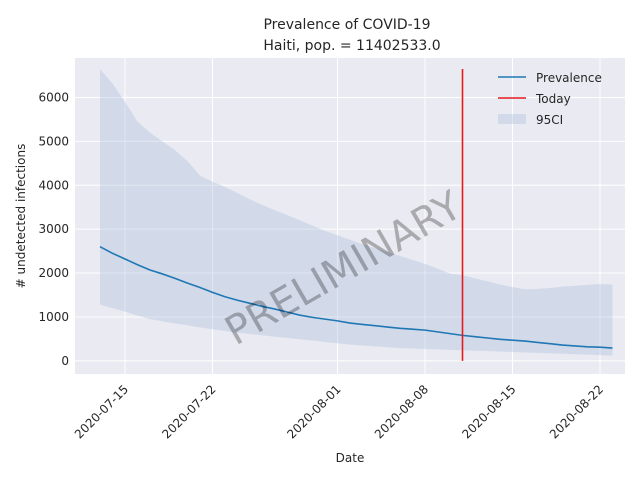 This screenshot has width=640, height=480. I want to click on y-tick-label: 6000, so click(53, 98).